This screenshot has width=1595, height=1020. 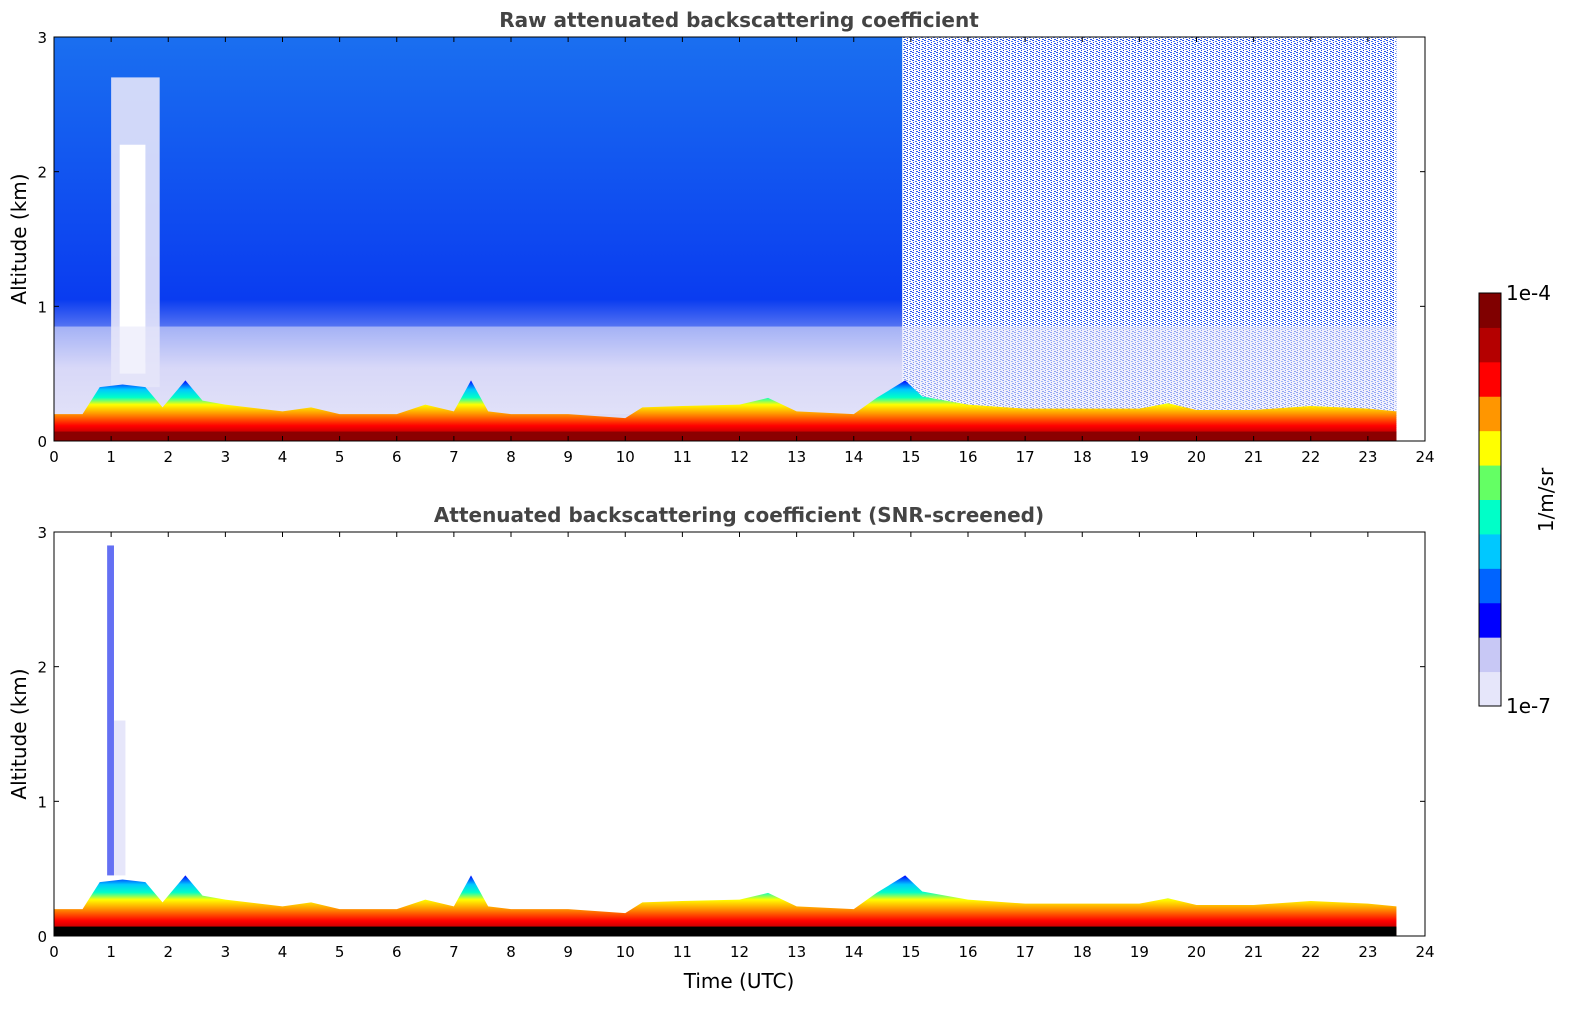 I want to click on screened-cloud-halo, so click(x=119, y=798).